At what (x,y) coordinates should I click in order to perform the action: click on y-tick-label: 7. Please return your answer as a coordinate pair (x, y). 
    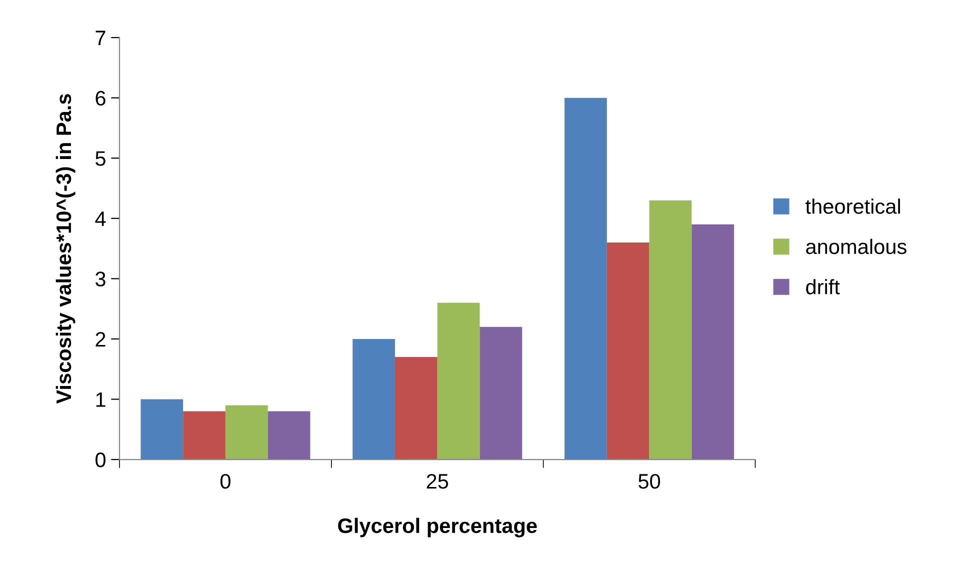
    Looking at the image, I should click on (101, 38).